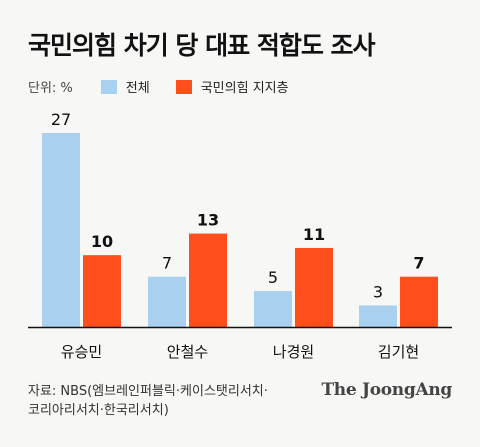 Image resolution: width=480 pixels, height=447 pixels. What do you see at coordinates (418, 263) in the screenshot?
I see `data-label-party-3: 7` at bounding box center [418, 263].